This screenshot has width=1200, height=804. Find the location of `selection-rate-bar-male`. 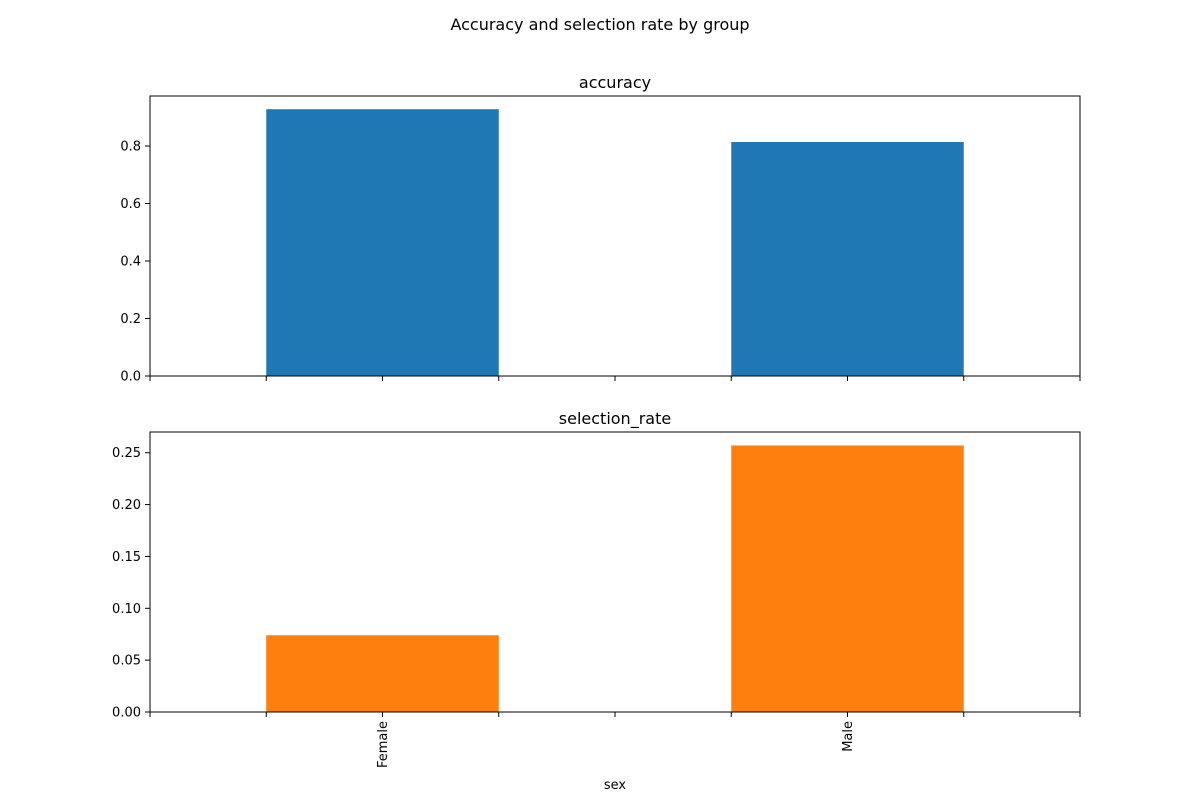

selection-rate-bar-male is located at coordinates (847, 578).